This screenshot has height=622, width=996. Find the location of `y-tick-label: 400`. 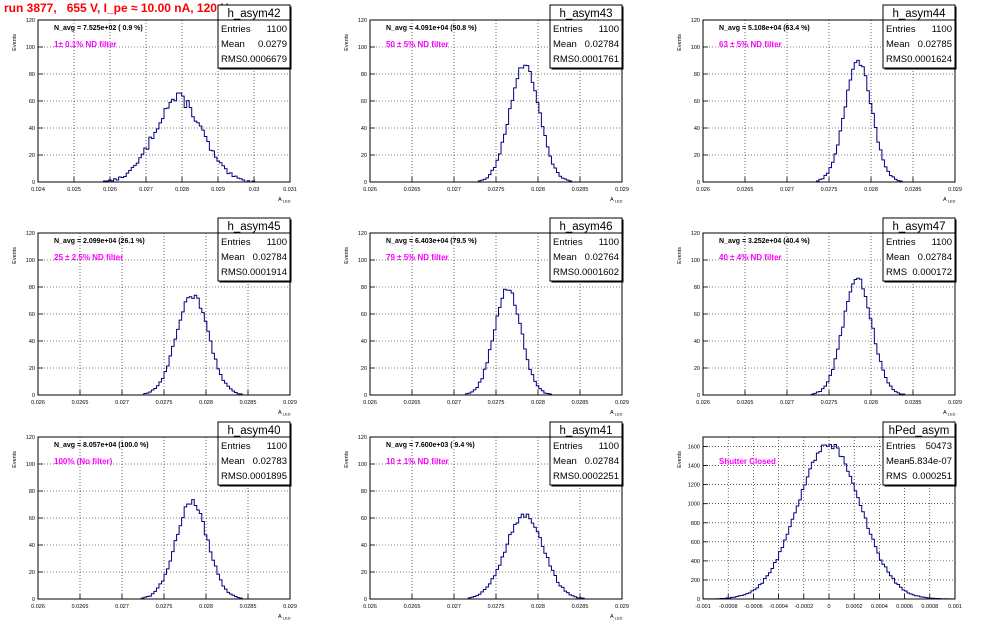

y-tick-label: 400 is located at coordinates (695, 562).